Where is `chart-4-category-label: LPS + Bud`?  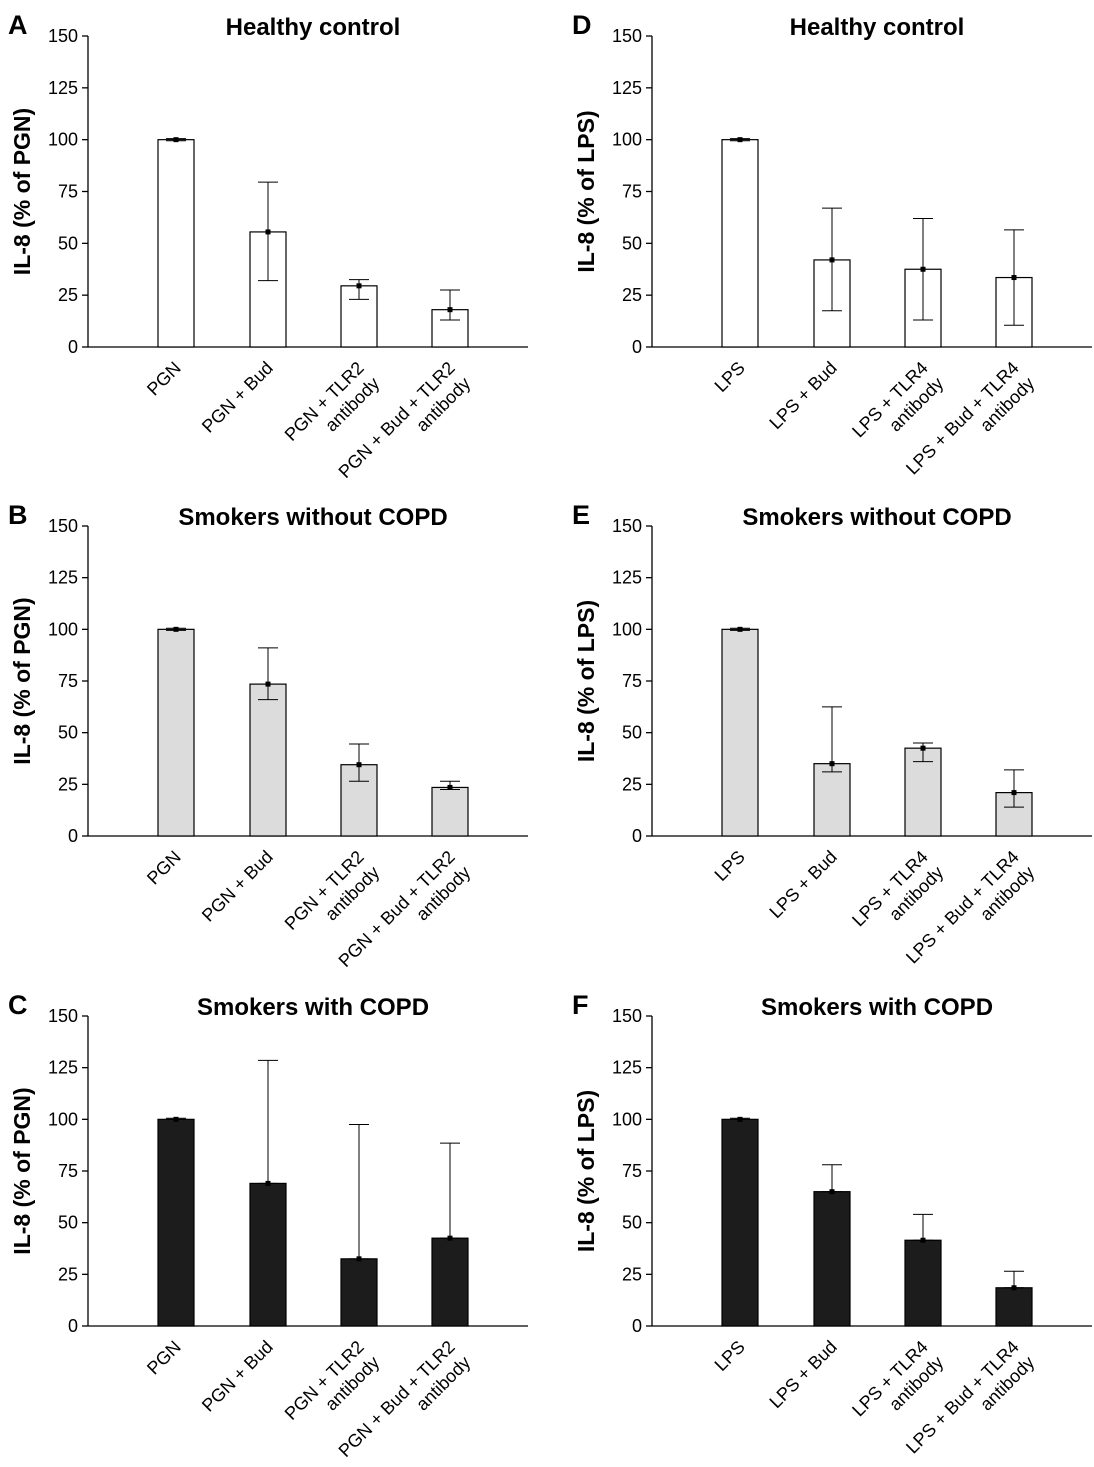
chart-4-category-label: LPS + Bud is located at coordinates (802, 884).